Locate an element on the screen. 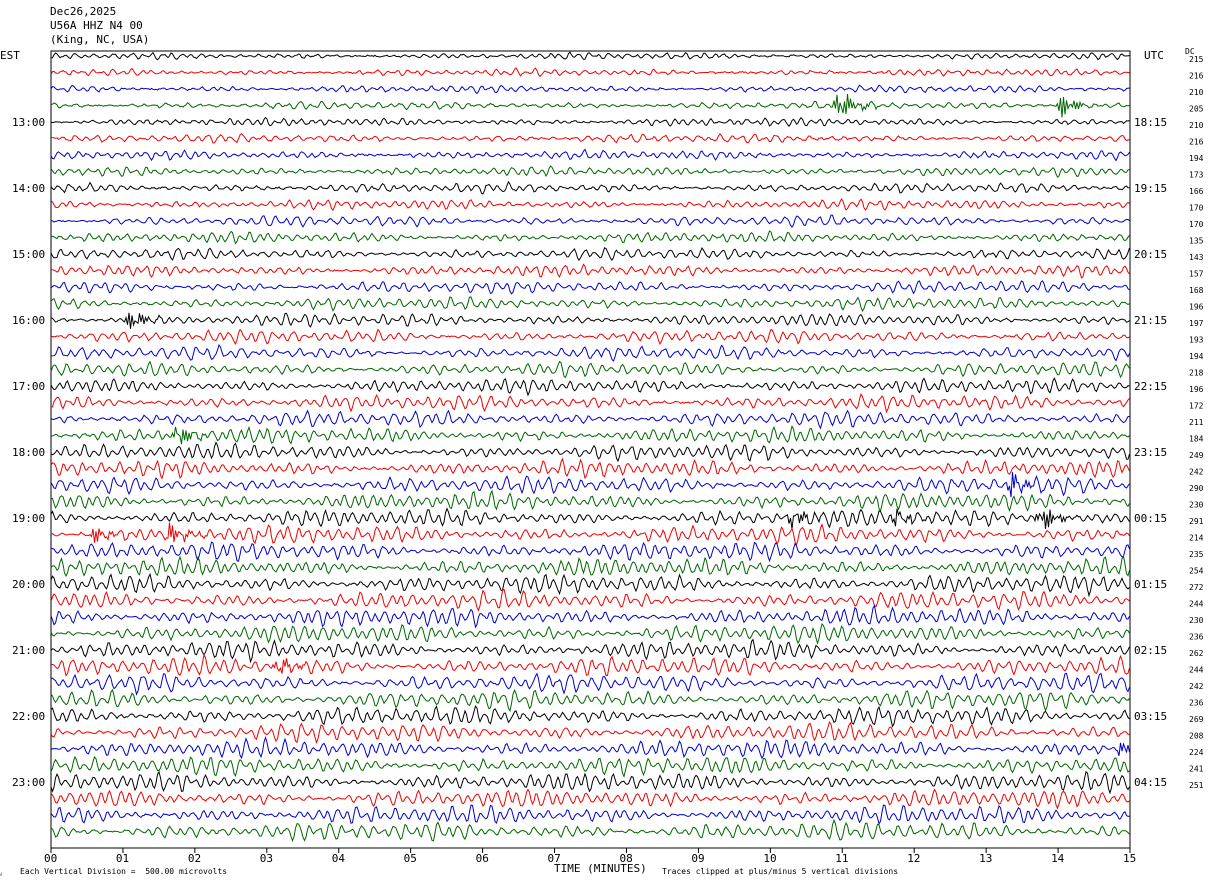  dc-offset-value: 143 is located at coordinates (1196, 257).